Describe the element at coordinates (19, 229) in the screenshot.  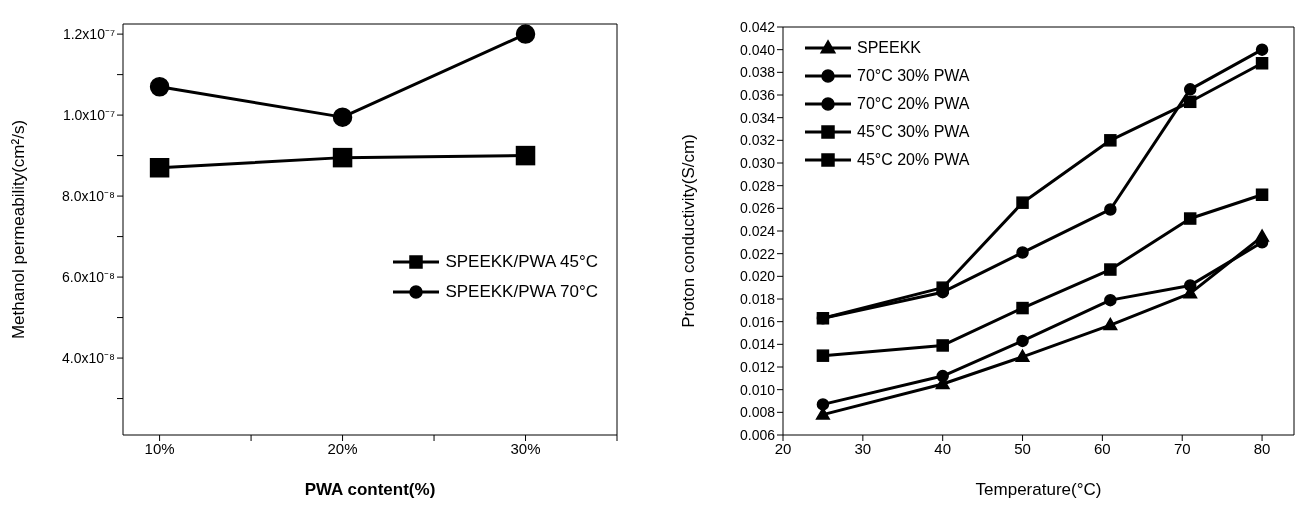
I see `y-axis-title: Methanol permeability(cm²/s)` at that location.